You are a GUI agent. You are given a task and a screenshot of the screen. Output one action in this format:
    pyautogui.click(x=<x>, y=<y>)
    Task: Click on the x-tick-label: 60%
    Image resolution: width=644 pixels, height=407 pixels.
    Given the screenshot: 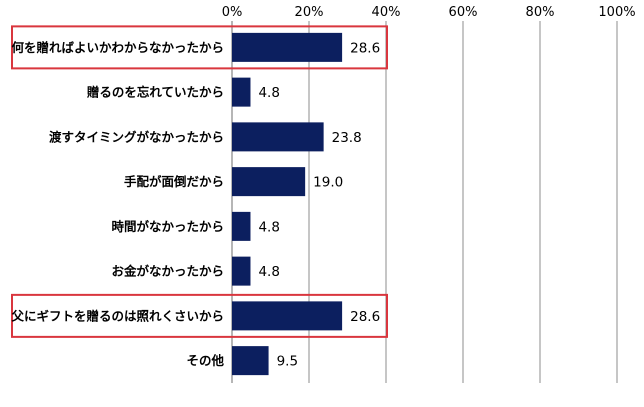 What is the action you would take?
    pyautogui.click(x=463, y=12)
    